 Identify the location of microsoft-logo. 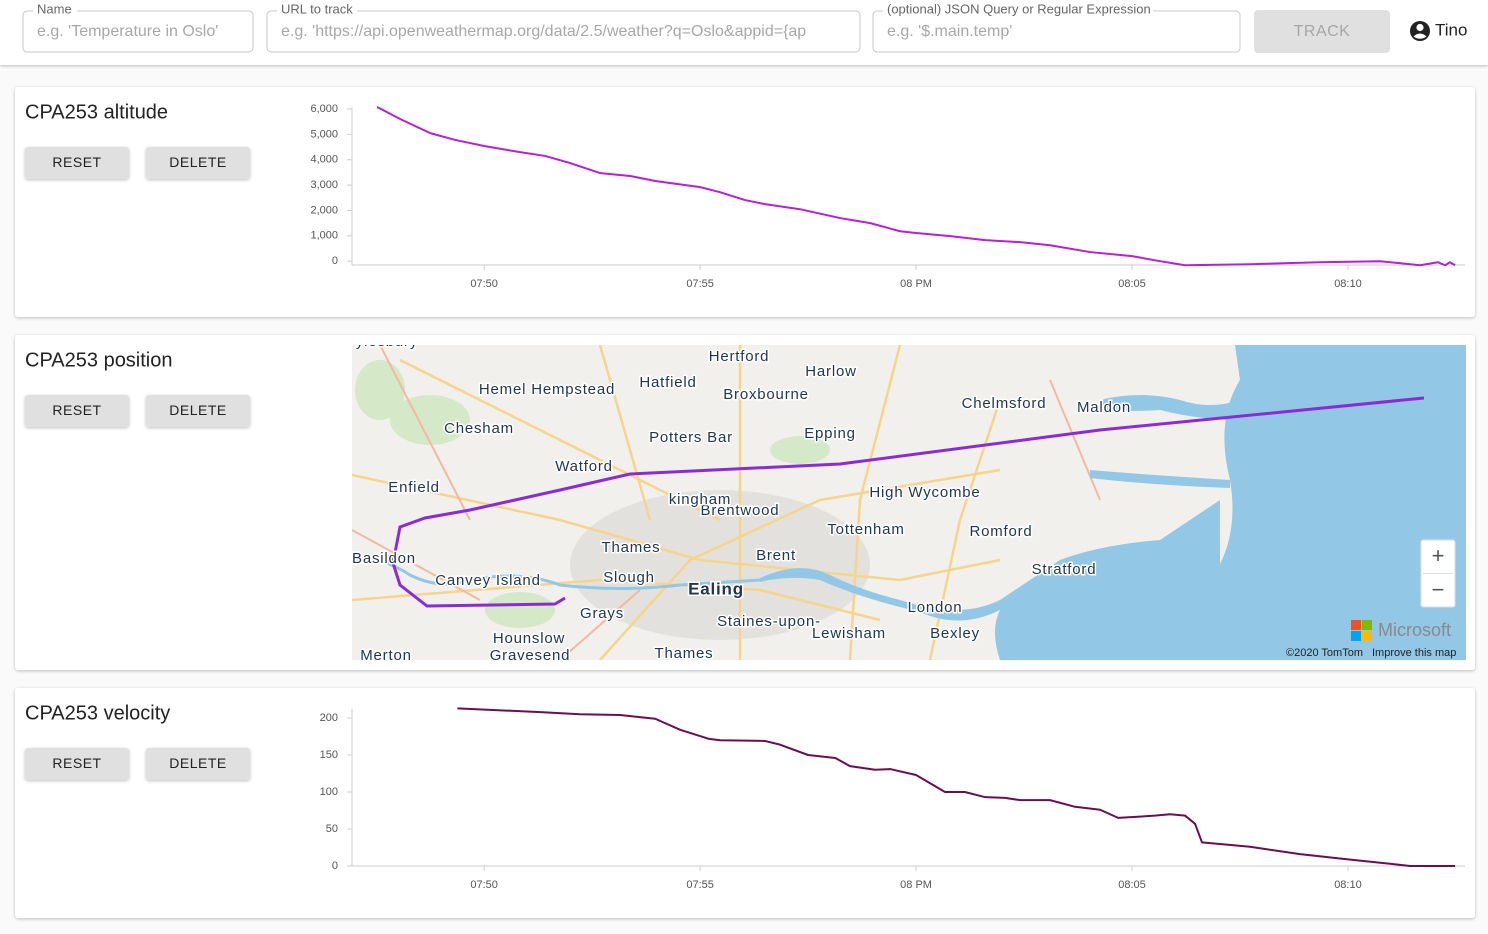
(1361, 630).